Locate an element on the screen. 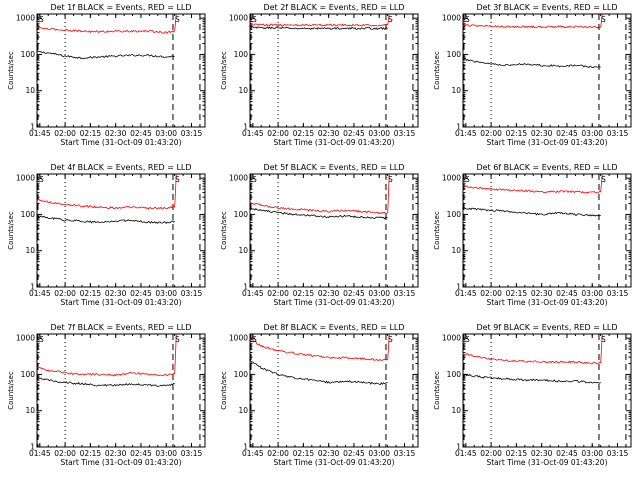 This screenshot has height=480, width=640. chart-title: Det 1f BLACK = Events, RED = LLD is located at coordinates (120, 7).